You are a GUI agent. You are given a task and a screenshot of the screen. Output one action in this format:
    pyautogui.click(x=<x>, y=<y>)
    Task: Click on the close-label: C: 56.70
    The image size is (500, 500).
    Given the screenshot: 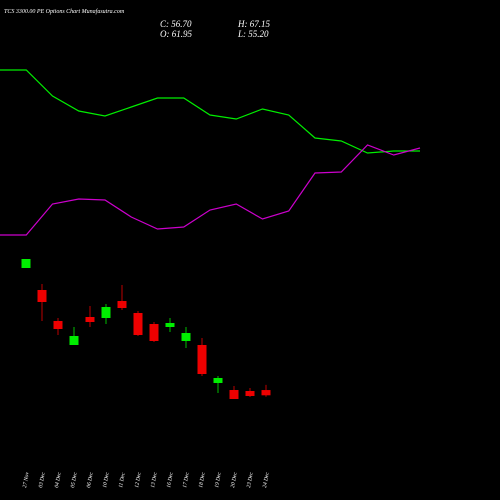 What is the action you would take?
    pyautogui.click(x=176, y=24)
    